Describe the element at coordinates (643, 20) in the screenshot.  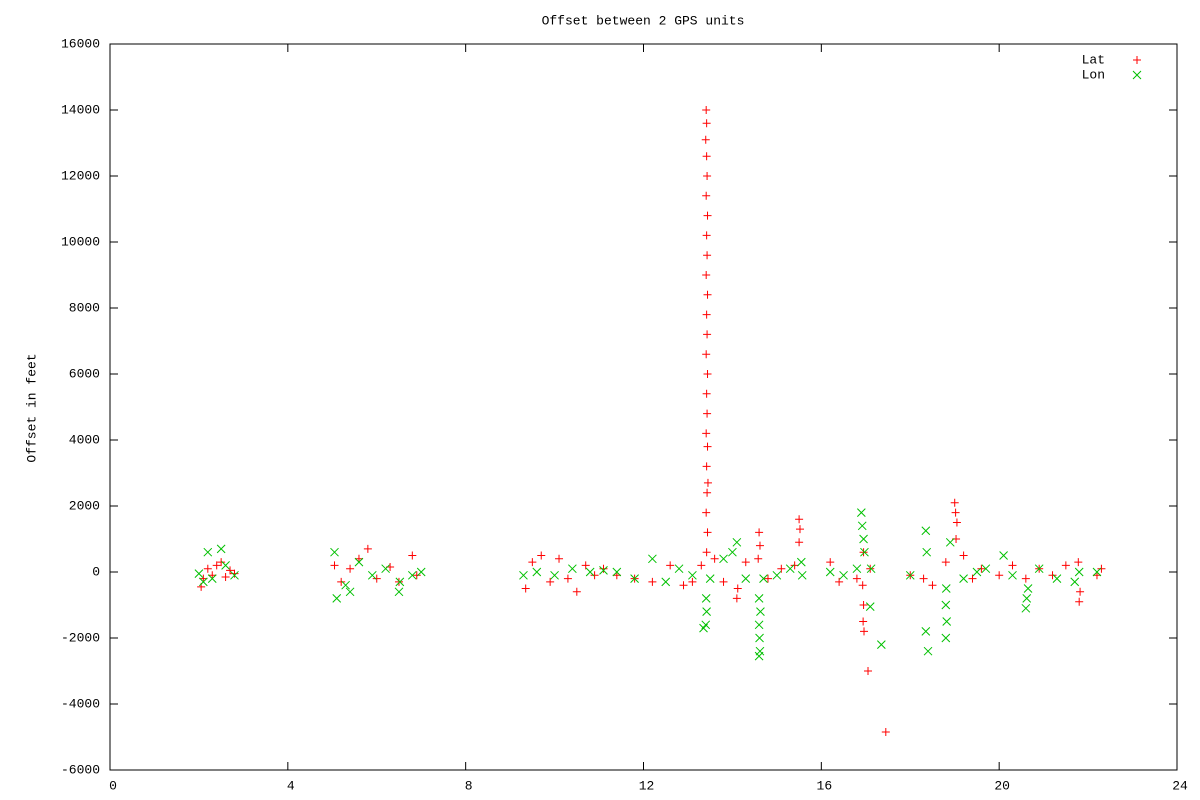
I see `chart-title: Offset between 2 GPS units` at that location.